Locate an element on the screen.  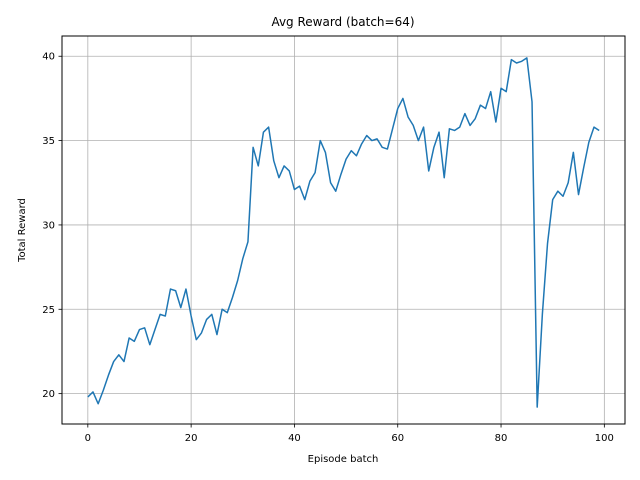
y-tick-label: 30 is located at coordinates (48, 225).